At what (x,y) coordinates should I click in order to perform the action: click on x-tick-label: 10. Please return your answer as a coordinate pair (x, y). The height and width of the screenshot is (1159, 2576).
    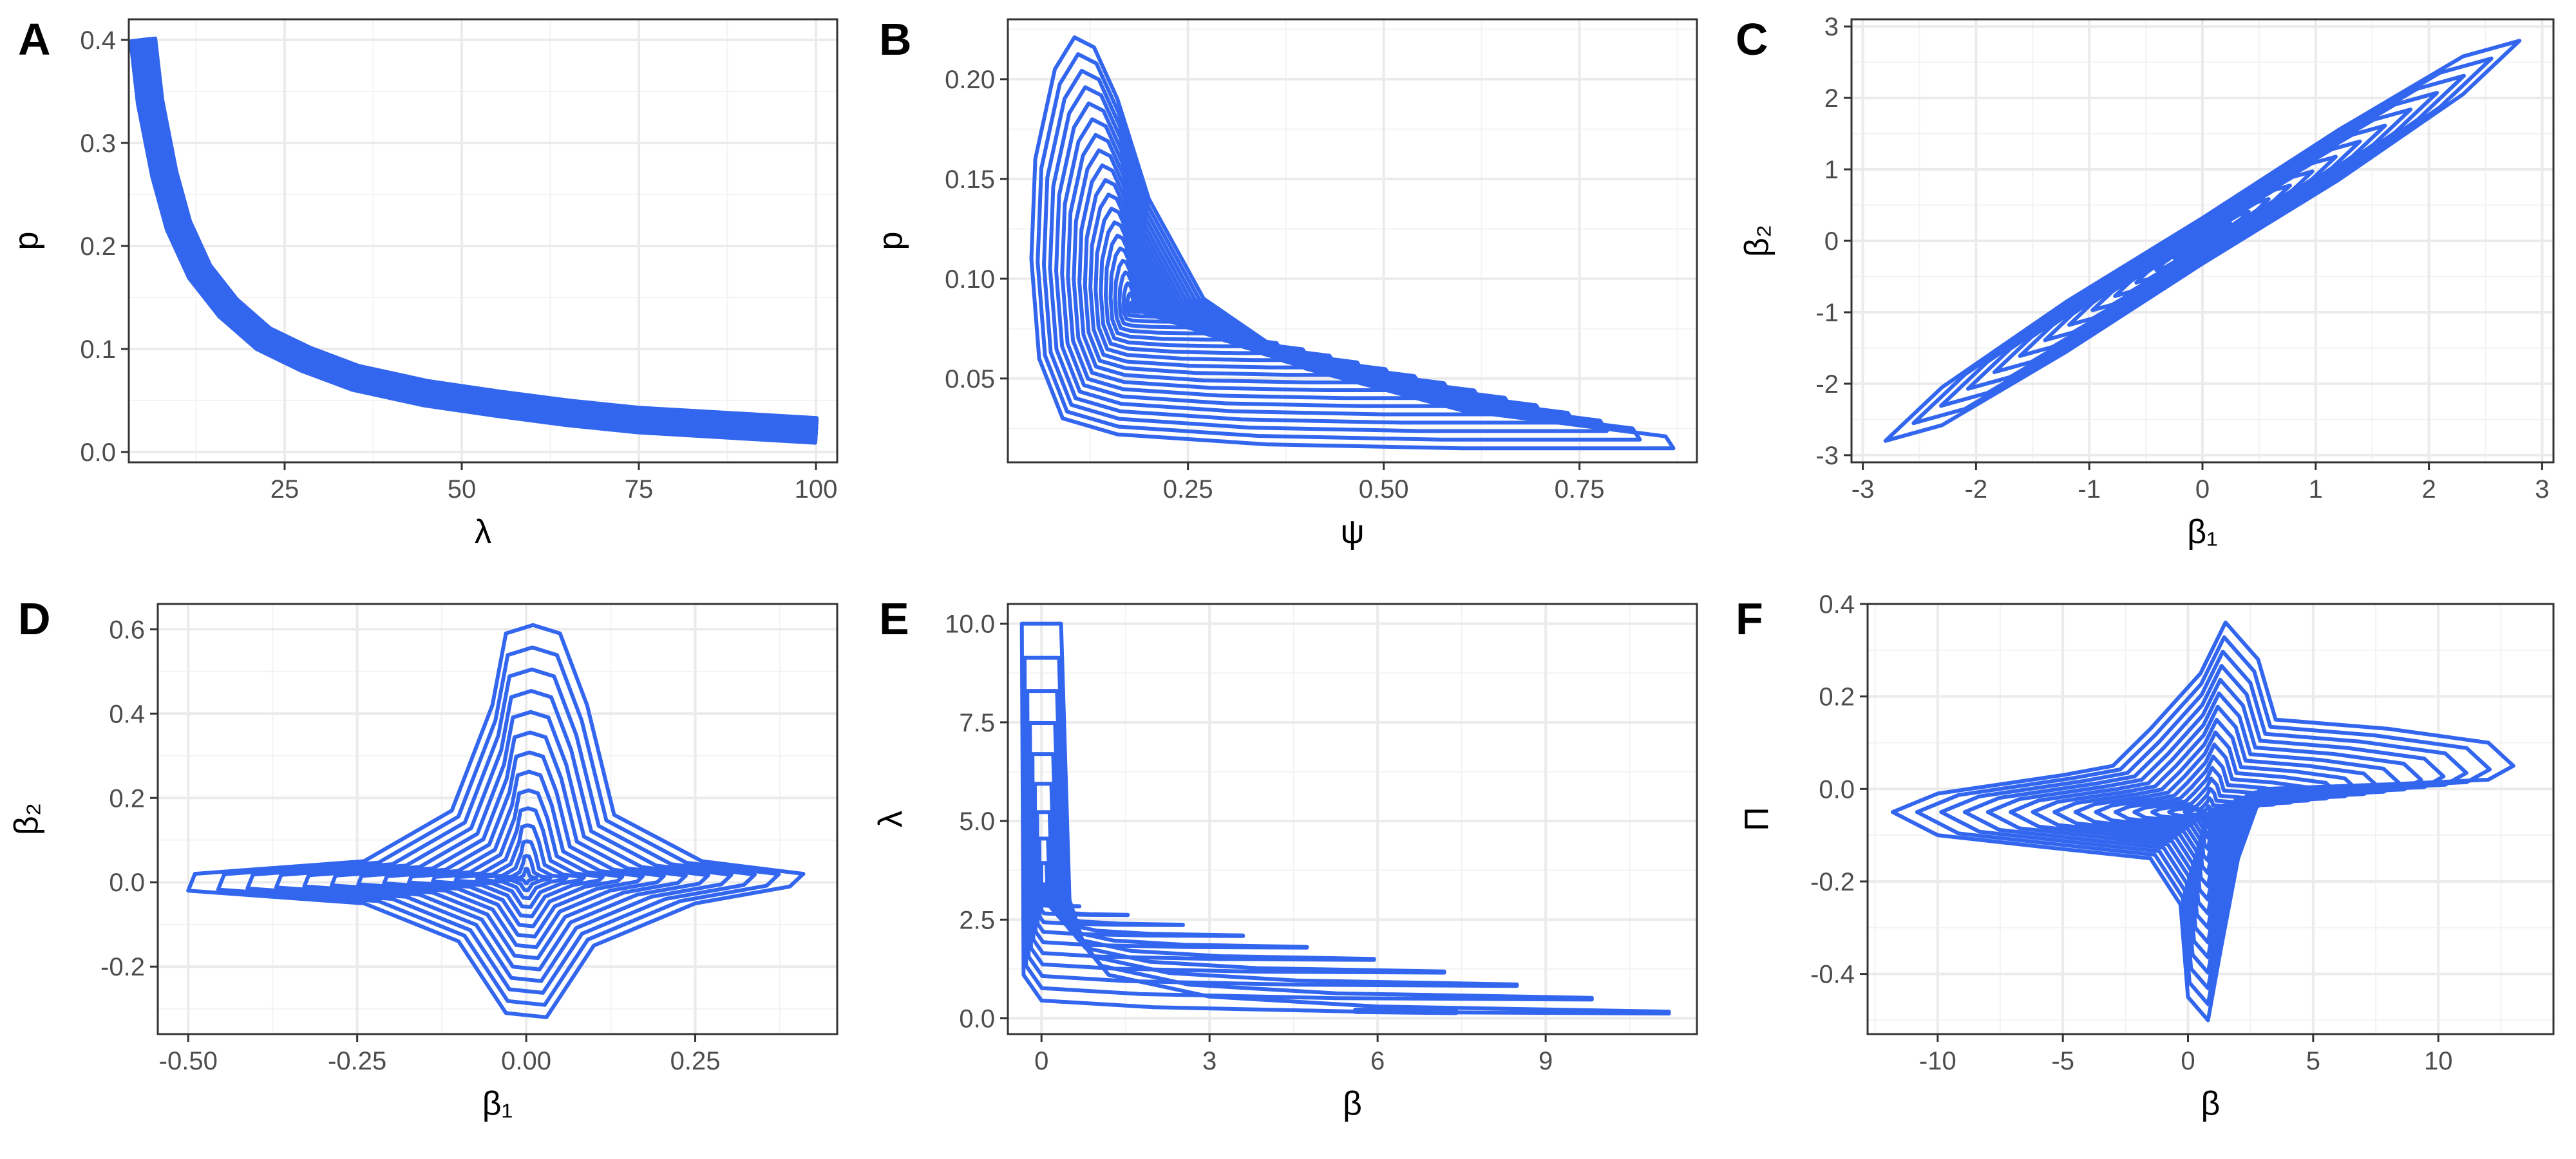
    Looking at the image, I should click on (2438, 1061).